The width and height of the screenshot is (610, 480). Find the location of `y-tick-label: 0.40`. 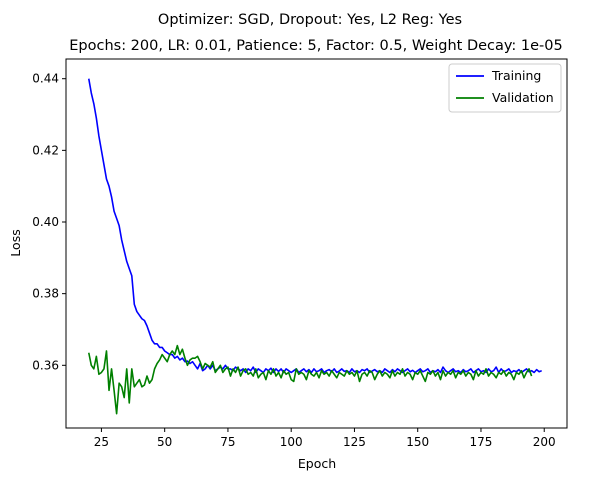

y-tick-label: 0.40 is located at coordinates (45, 222).